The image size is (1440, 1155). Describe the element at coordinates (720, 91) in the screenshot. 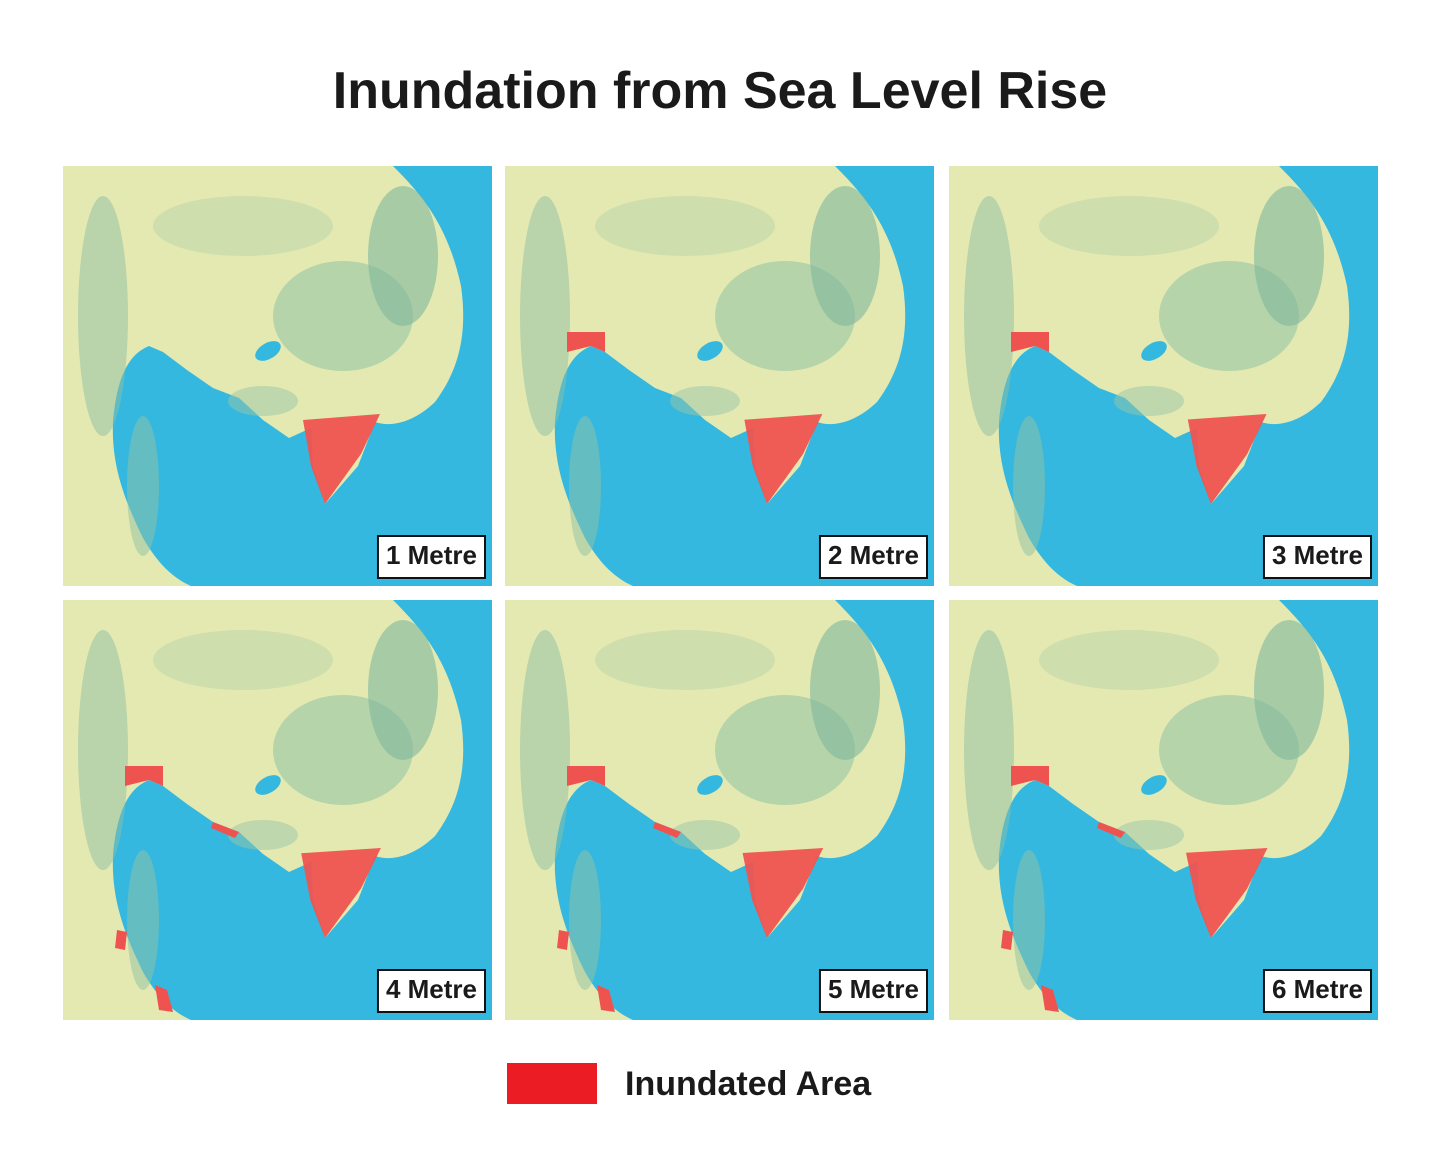

I see `title: Inundation from Sea Level Rise` at that location.